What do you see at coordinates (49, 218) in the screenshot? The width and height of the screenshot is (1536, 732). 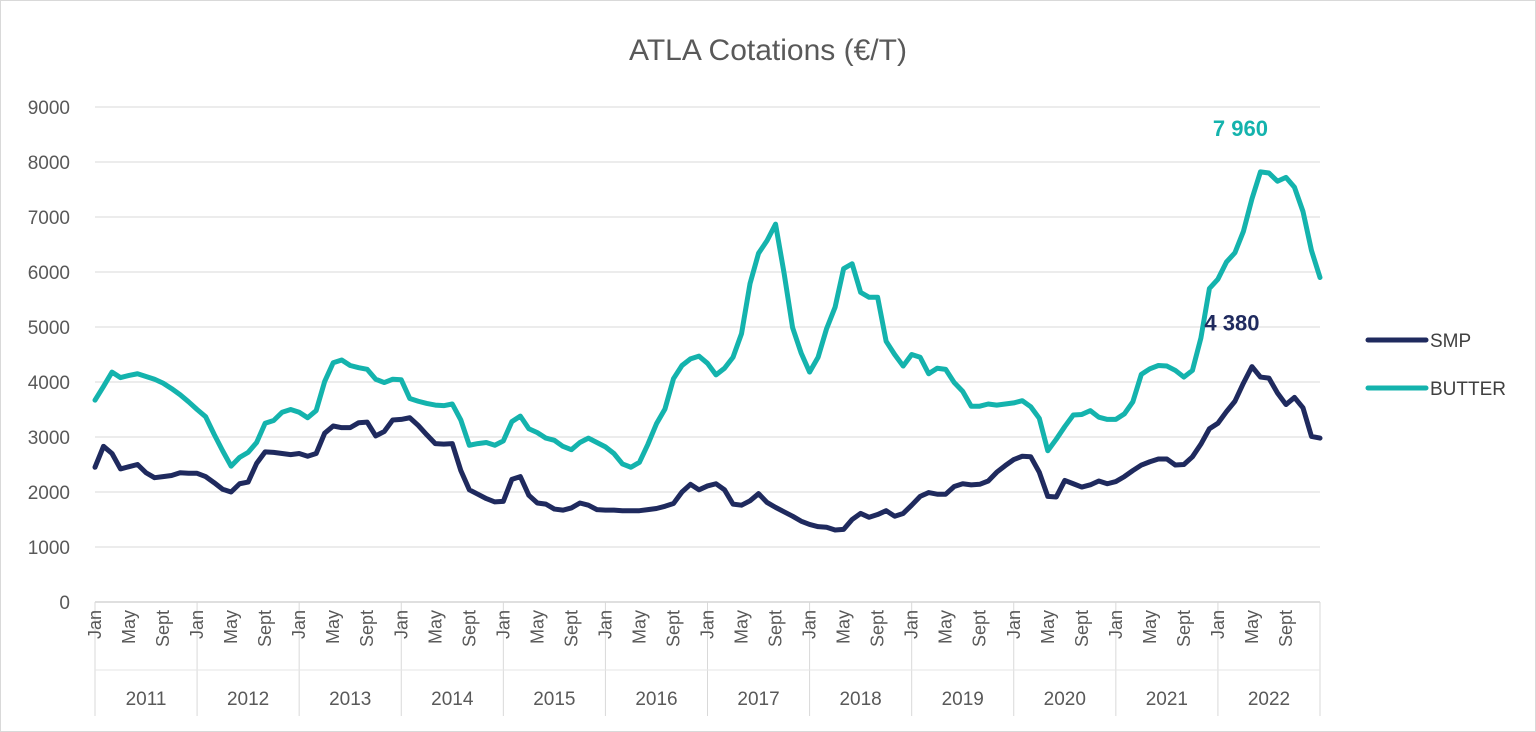 I see `y-tick-label: 7000` at bounding box center [49, 218].